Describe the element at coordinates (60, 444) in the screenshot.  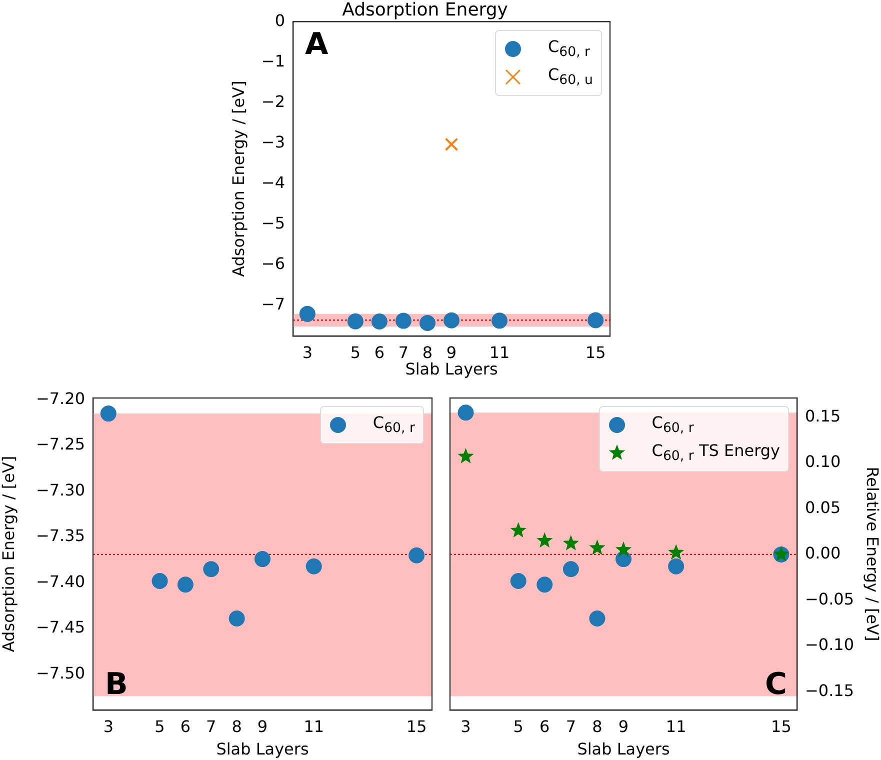
I see `y-tick-label: −7.25` at that location.